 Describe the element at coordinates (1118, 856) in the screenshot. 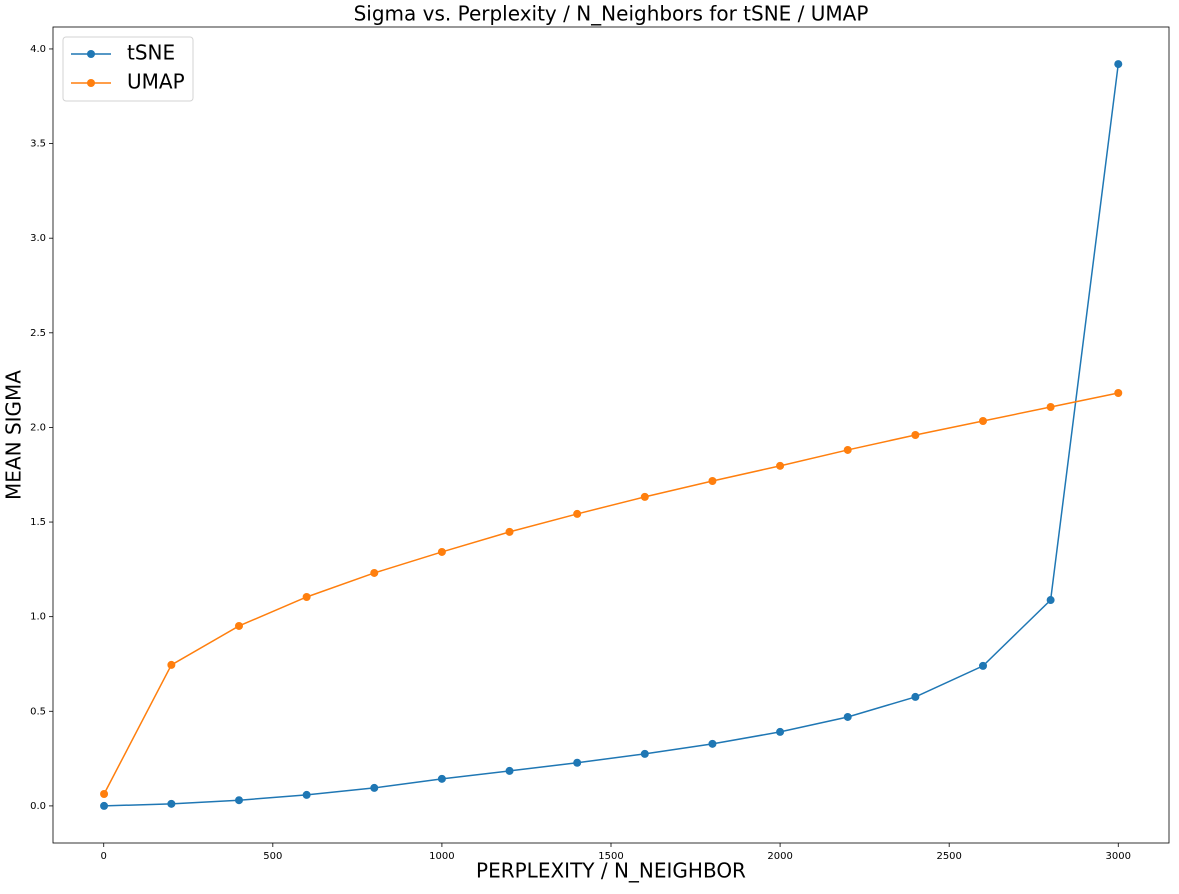

I see `x-tick-label: 3000` at that location.